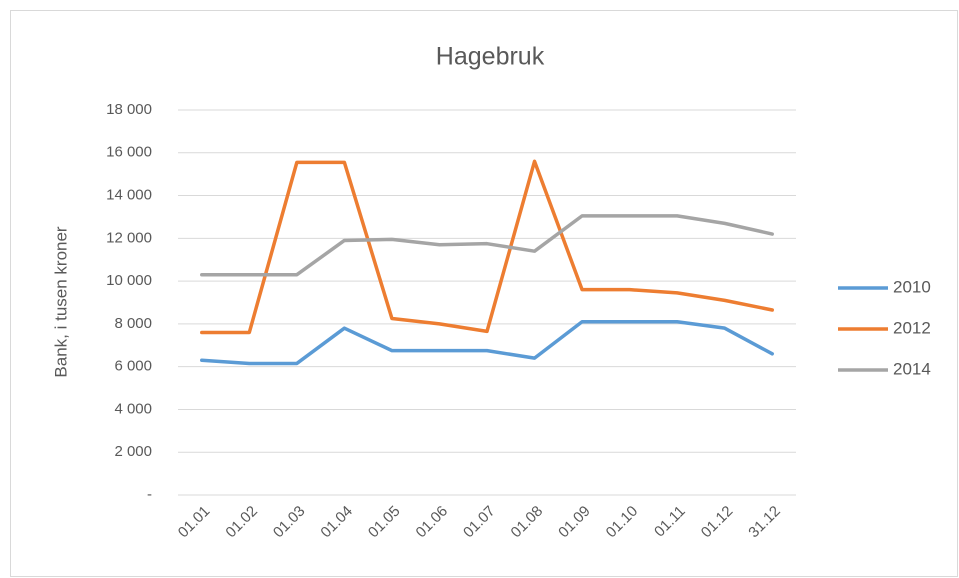 The width and height of the screenshot is (959, 578). I want to click on y-tick-label: 16 000, so click(129, 152).